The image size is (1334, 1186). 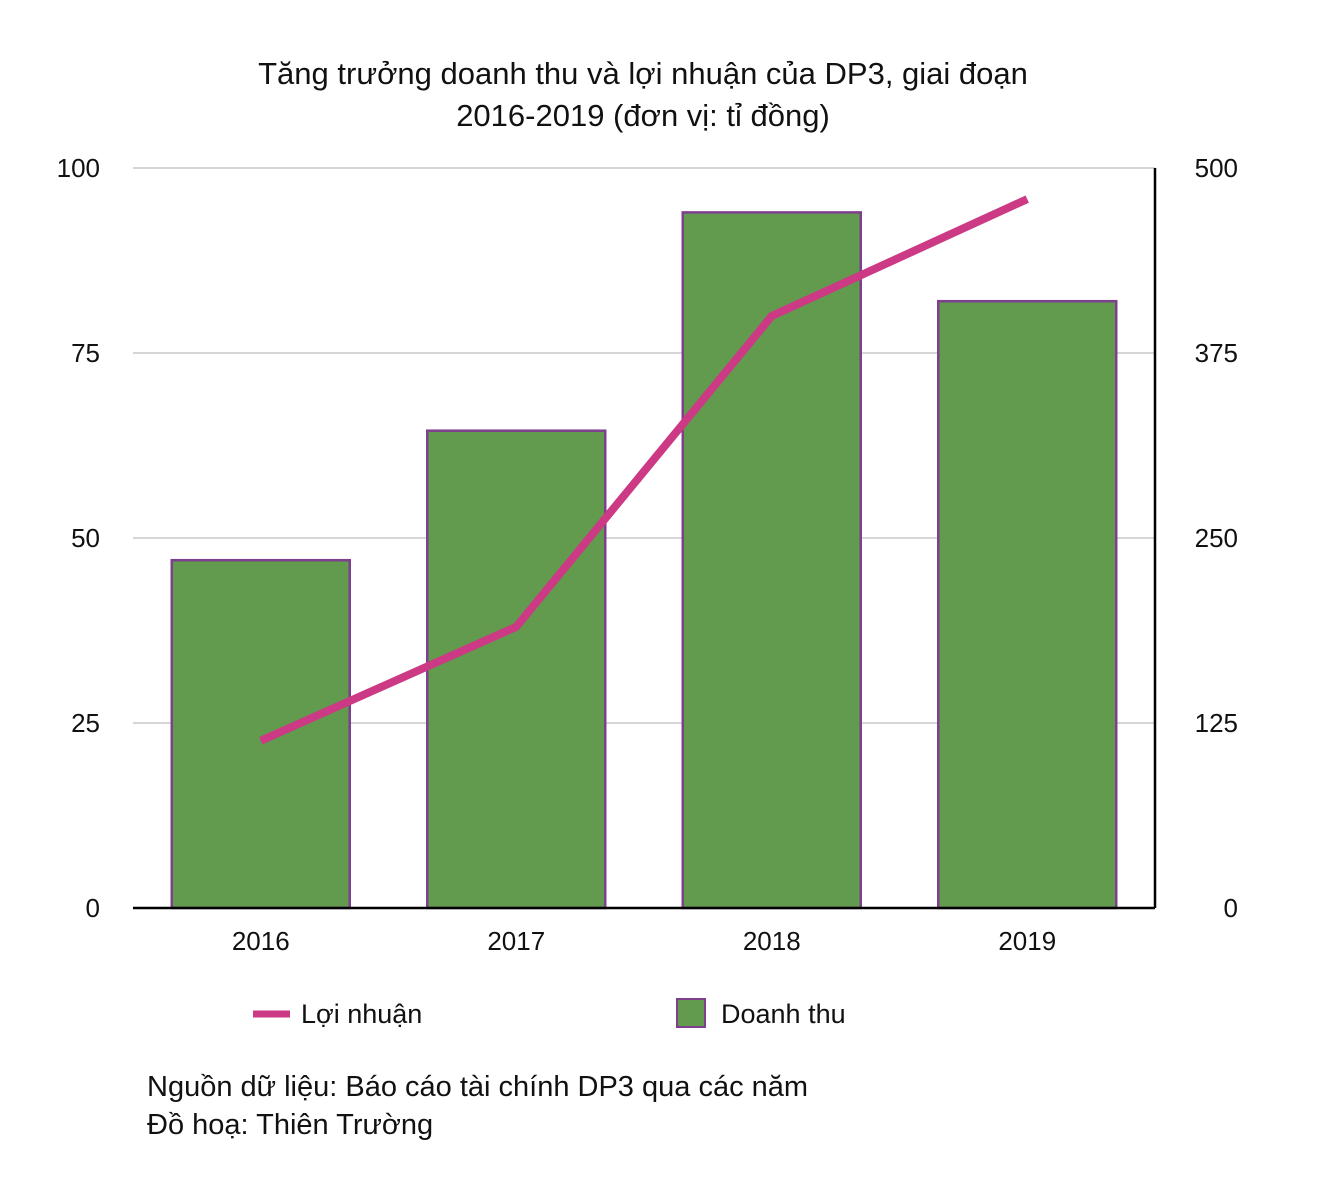 I want to click on right-tick-label: 375, so click(x=1216, y=353).